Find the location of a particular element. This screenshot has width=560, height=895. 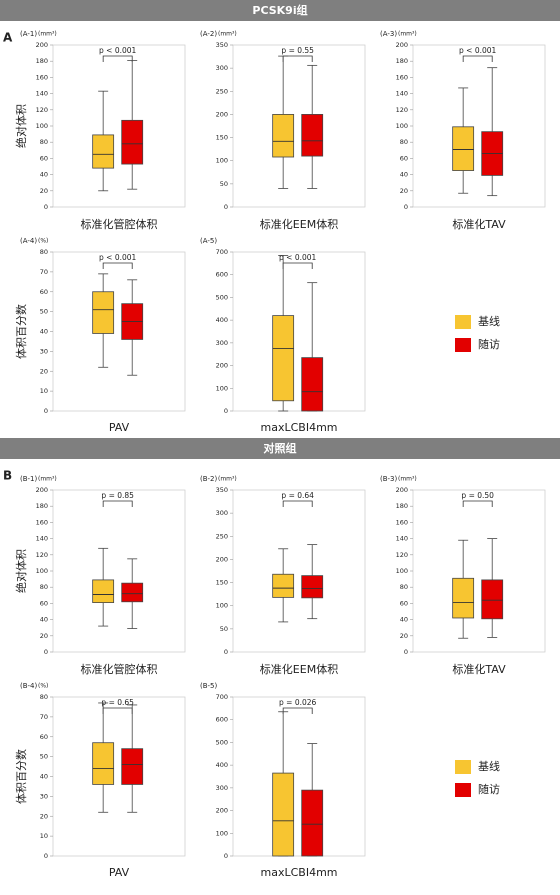

panel-label: (B-5) is located at coordinates (209, 686).